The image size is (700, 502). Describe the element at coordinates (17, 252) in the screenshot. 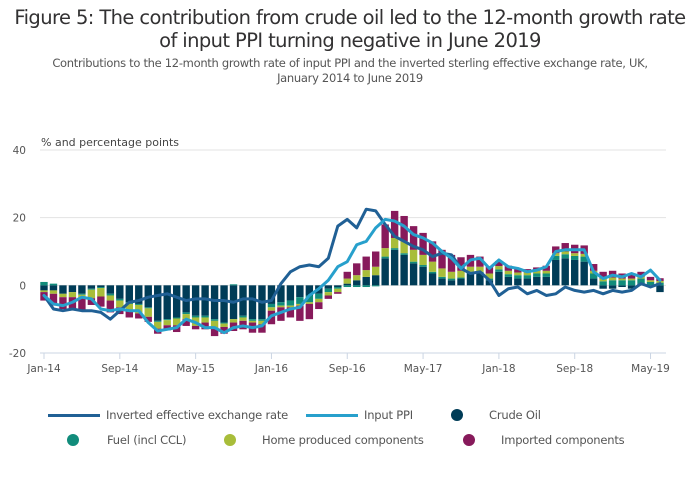

I see `y-axis: -20 0 20 40` at that location.